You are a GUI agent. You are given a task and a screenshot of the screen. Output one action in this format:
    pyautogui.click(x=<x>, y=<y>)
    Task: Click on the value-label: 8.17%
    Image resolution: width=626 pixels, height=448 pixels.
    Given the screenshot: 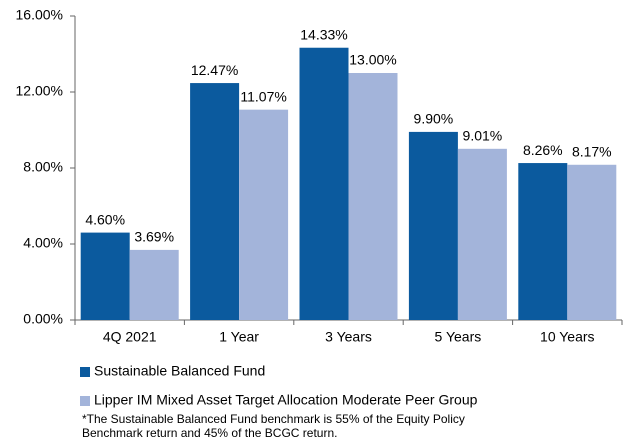 What is the action you would take?
    pyautogui.click(x=592, y=151)
    